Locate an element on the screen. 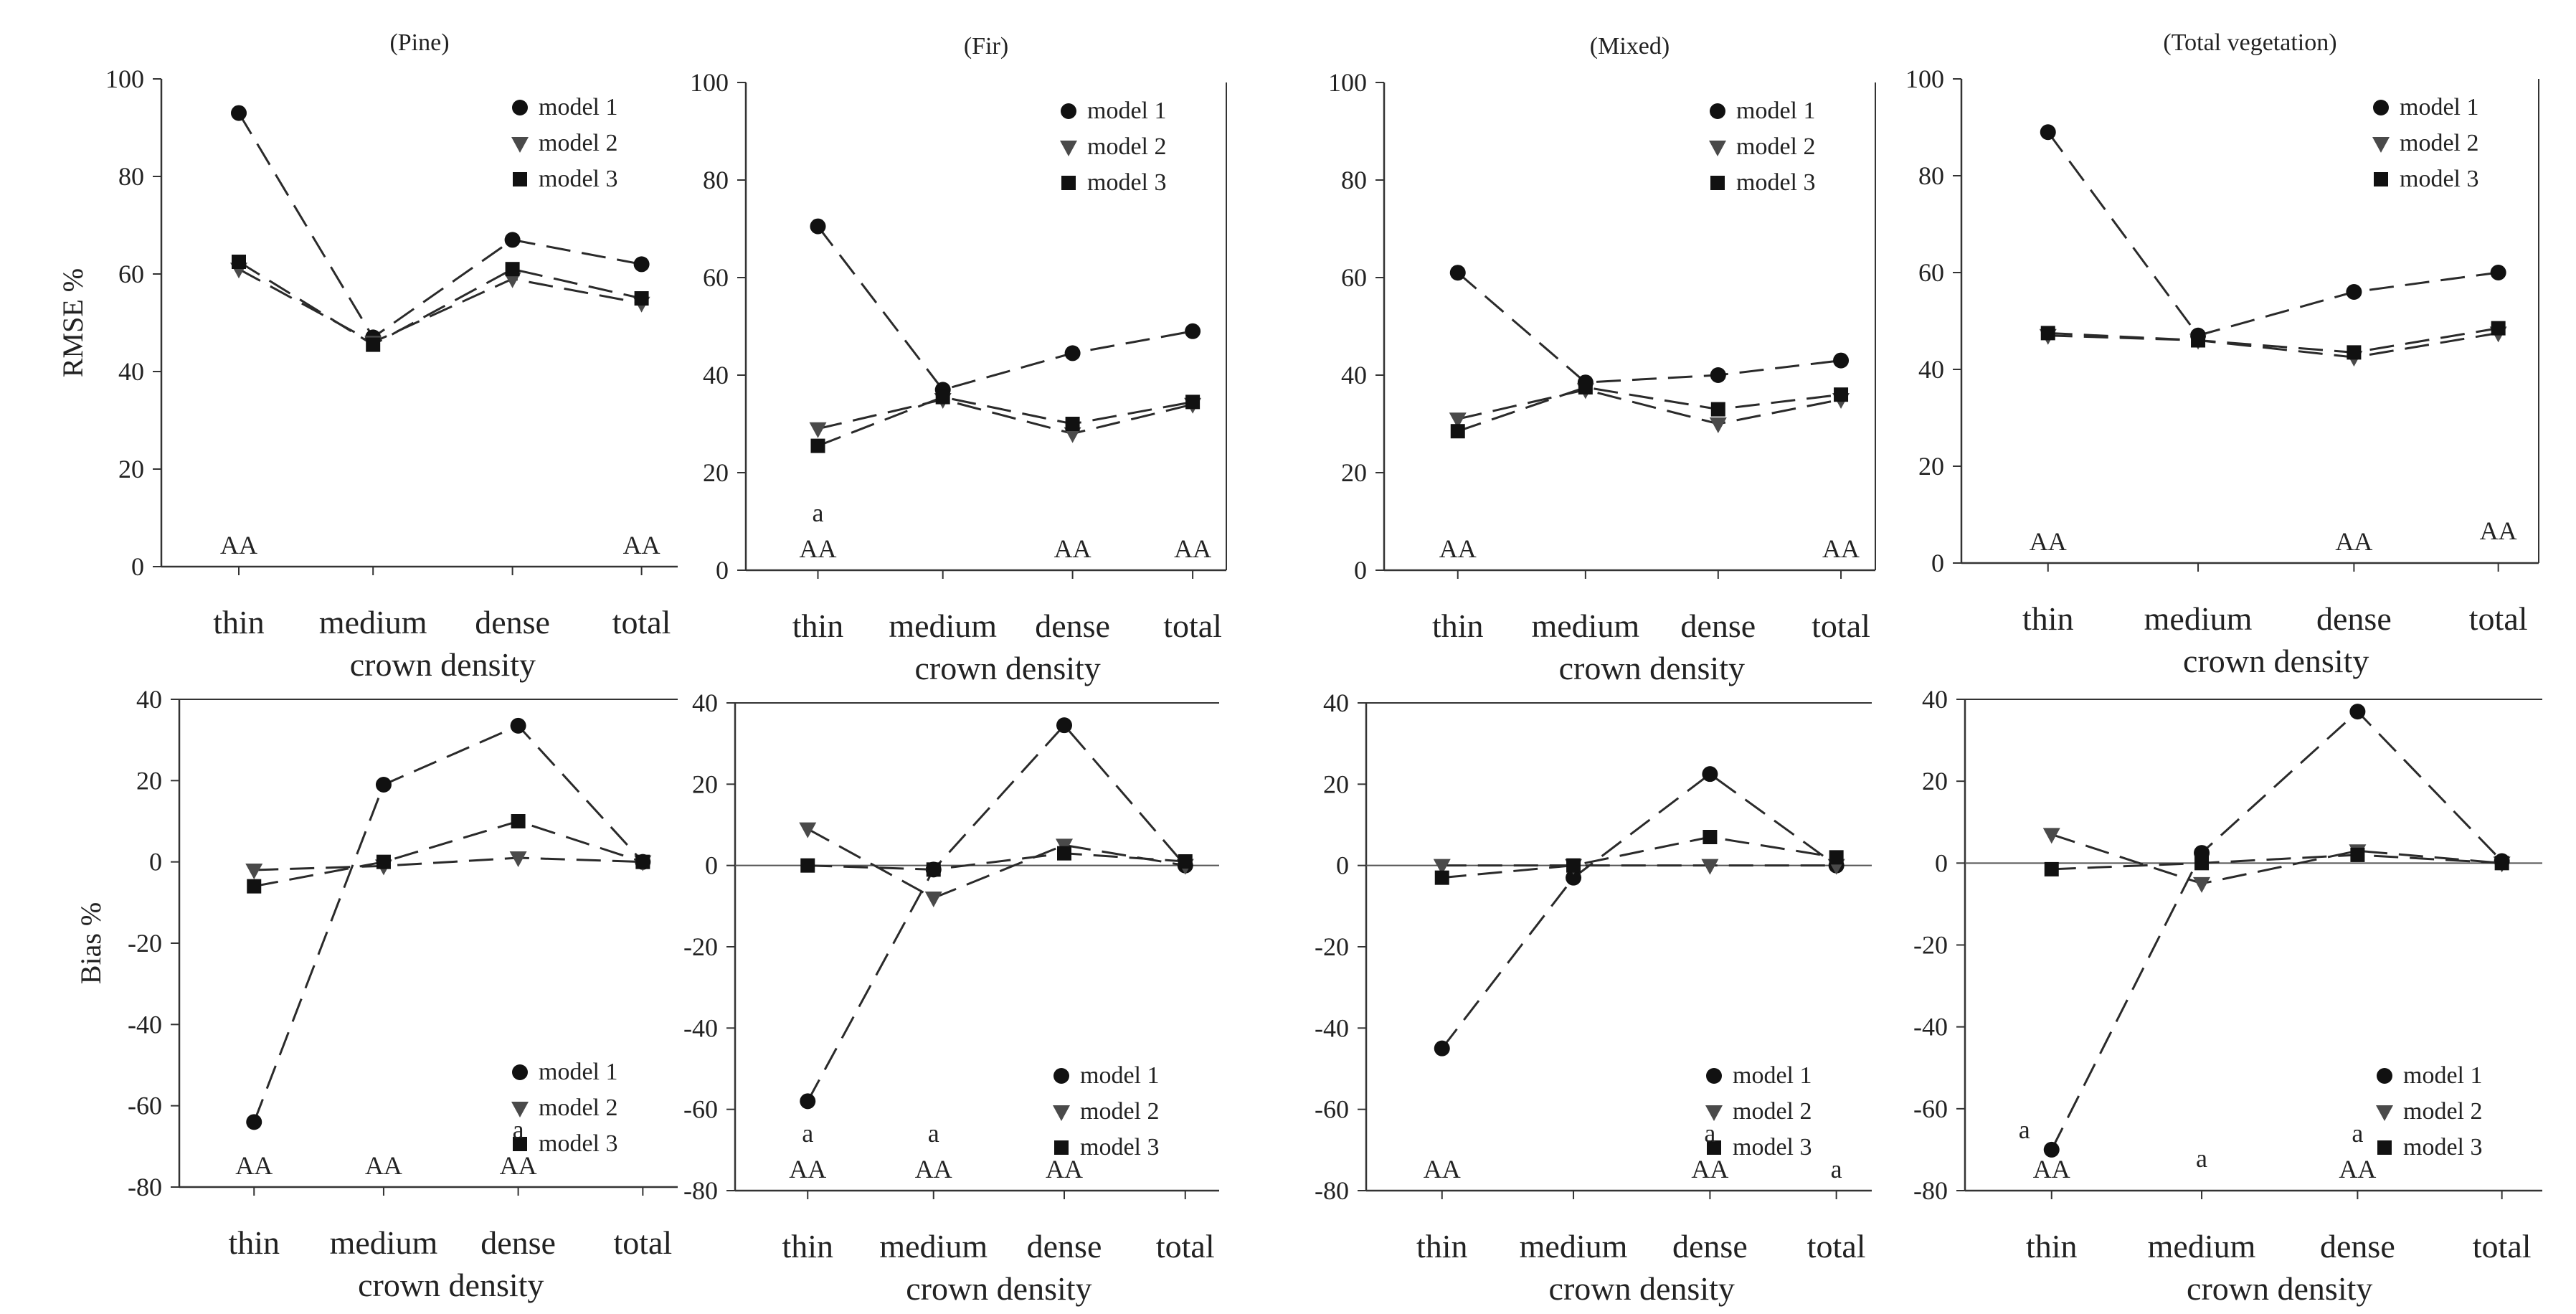 This screenshot has height=1314, width=2576. y-tick-label: -40 is located at coordinates (1332, 1027).